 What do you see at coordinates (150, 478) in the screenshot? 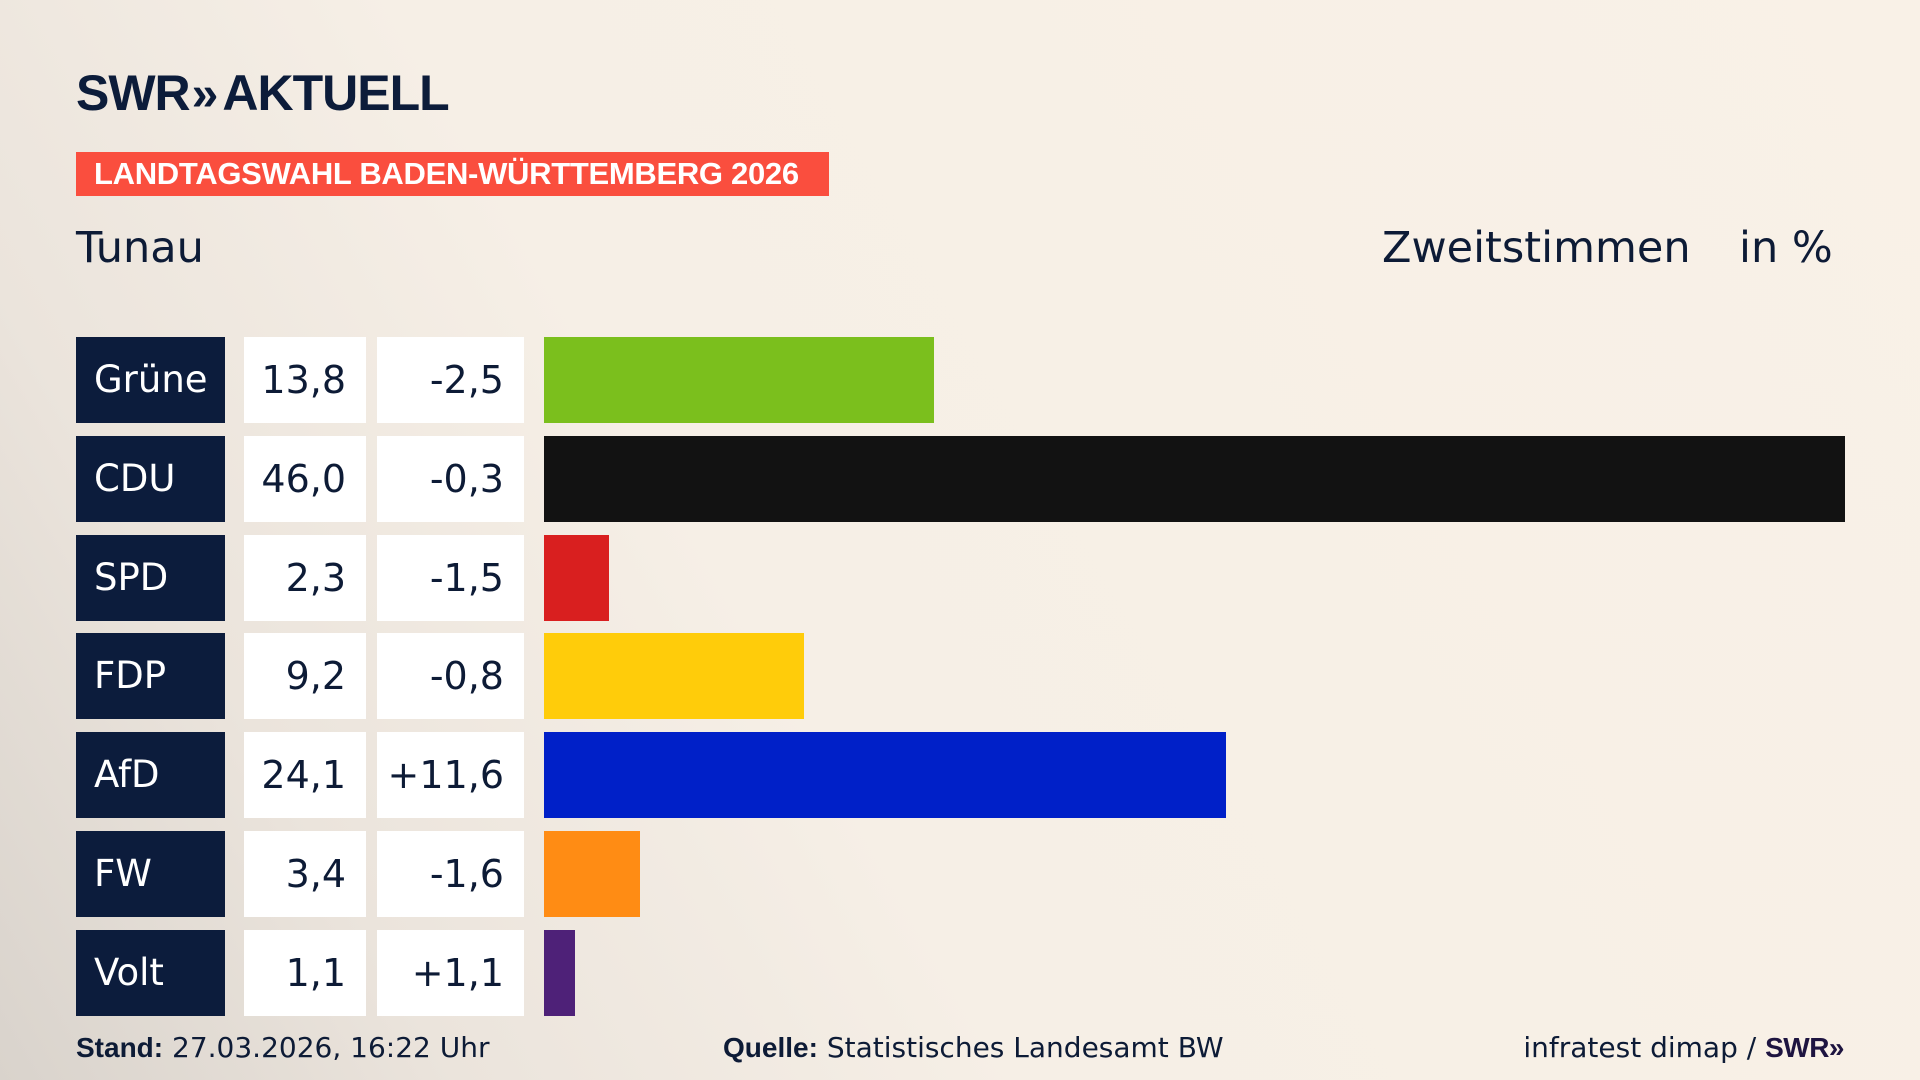
I see `party-label: CDU` at bounding box center [150, 478].